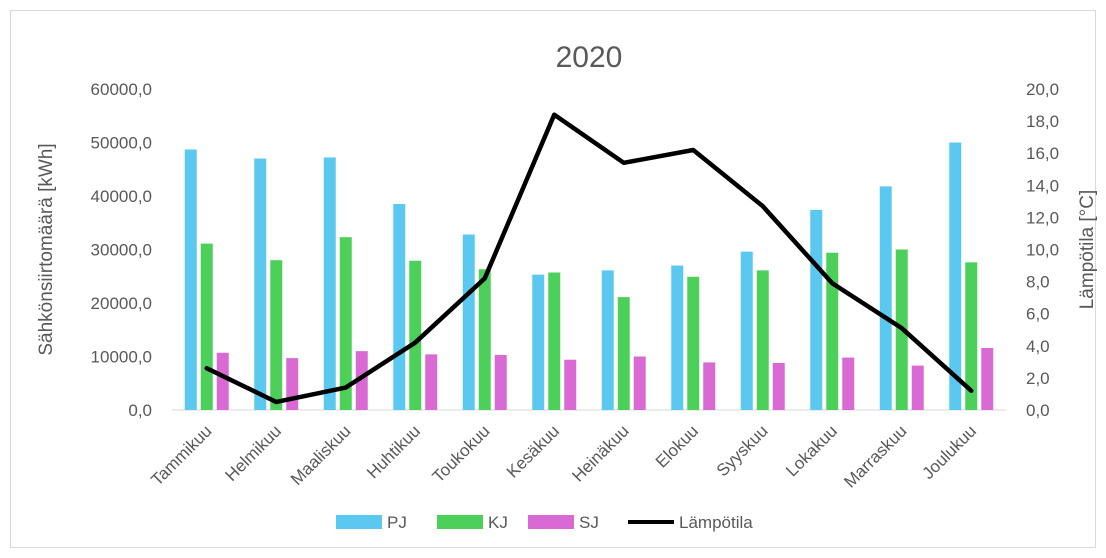  Describe the element at coordinates (461, 453) in the screenshot. I see `x-tick-label: Toukokuu` at that location.